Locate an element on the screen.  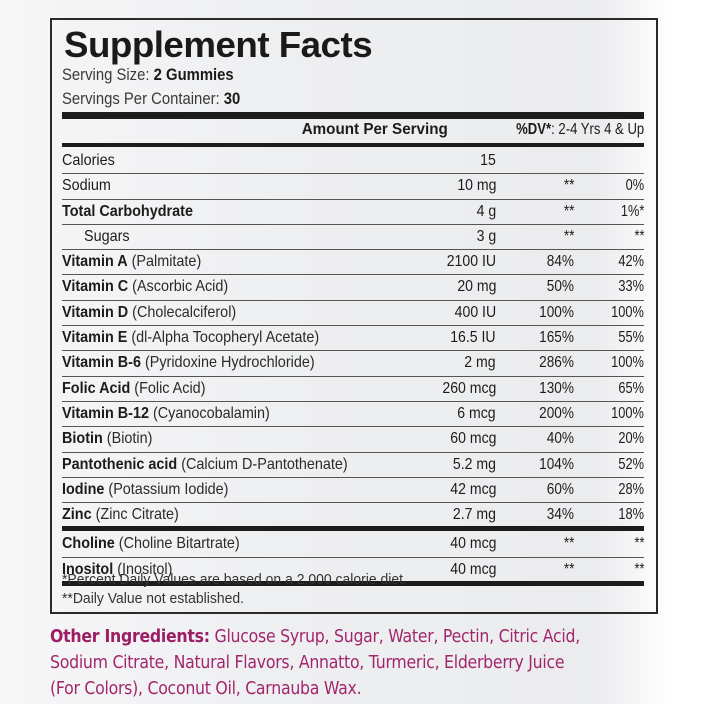
nutrient-name: Calories is located at coordinates (88, 160).